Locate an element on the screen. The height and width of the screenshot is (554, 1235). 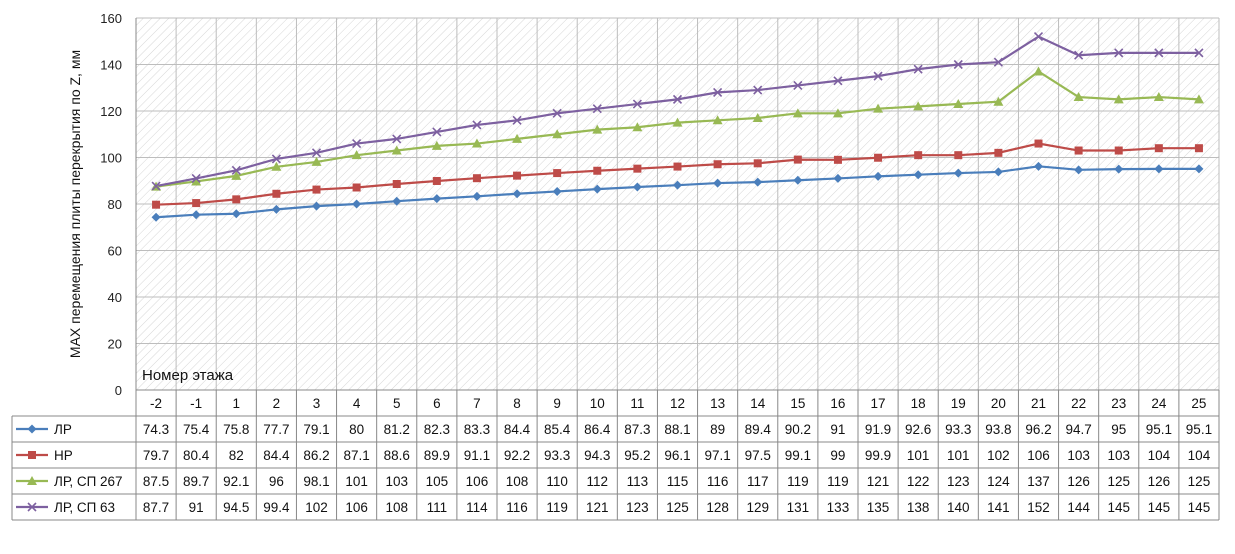
x-tick-label: 10 is located at coordinates (597, 403).